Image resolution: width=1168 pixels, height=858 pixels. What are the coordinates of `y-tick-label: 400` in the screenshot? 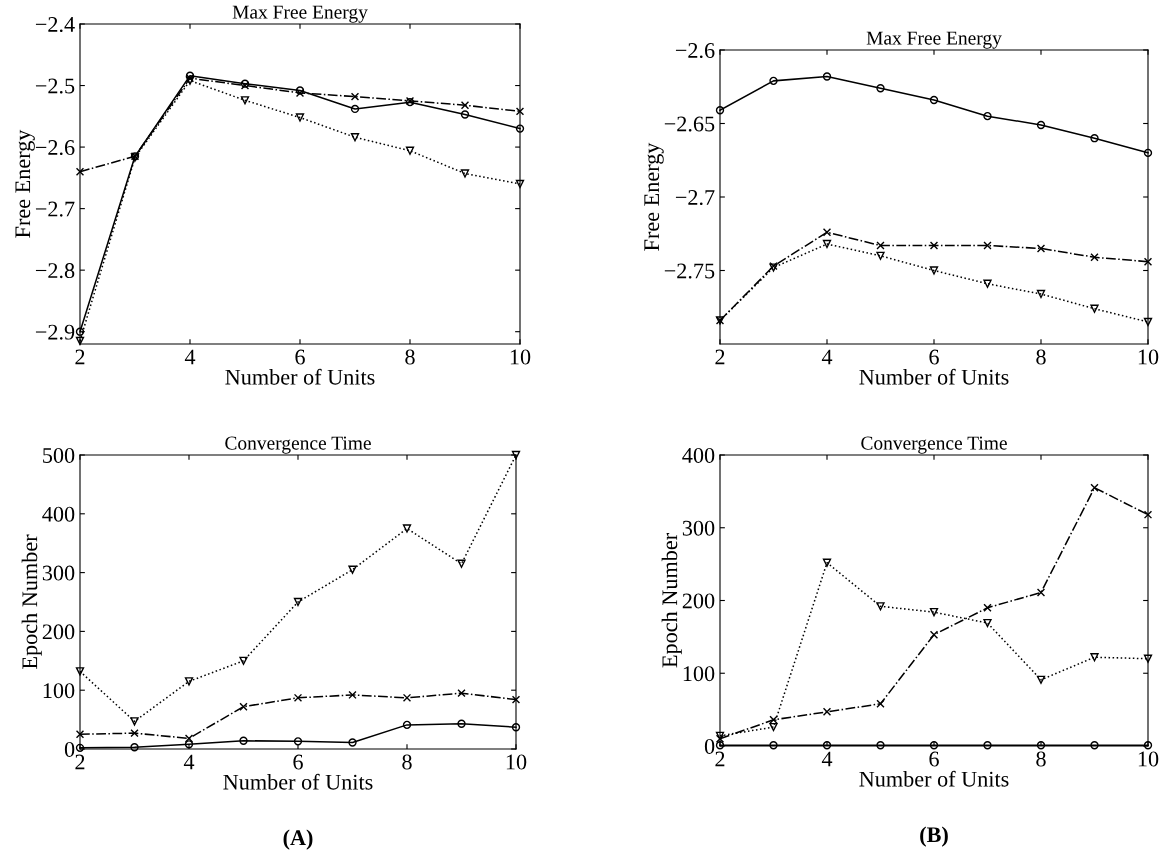 It's located at (698, 455).